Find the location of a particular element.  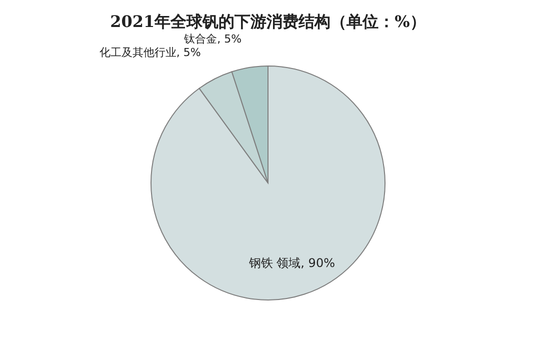

slice-label: 化工及其他行业, 5% is located at coordinates (150, 52).